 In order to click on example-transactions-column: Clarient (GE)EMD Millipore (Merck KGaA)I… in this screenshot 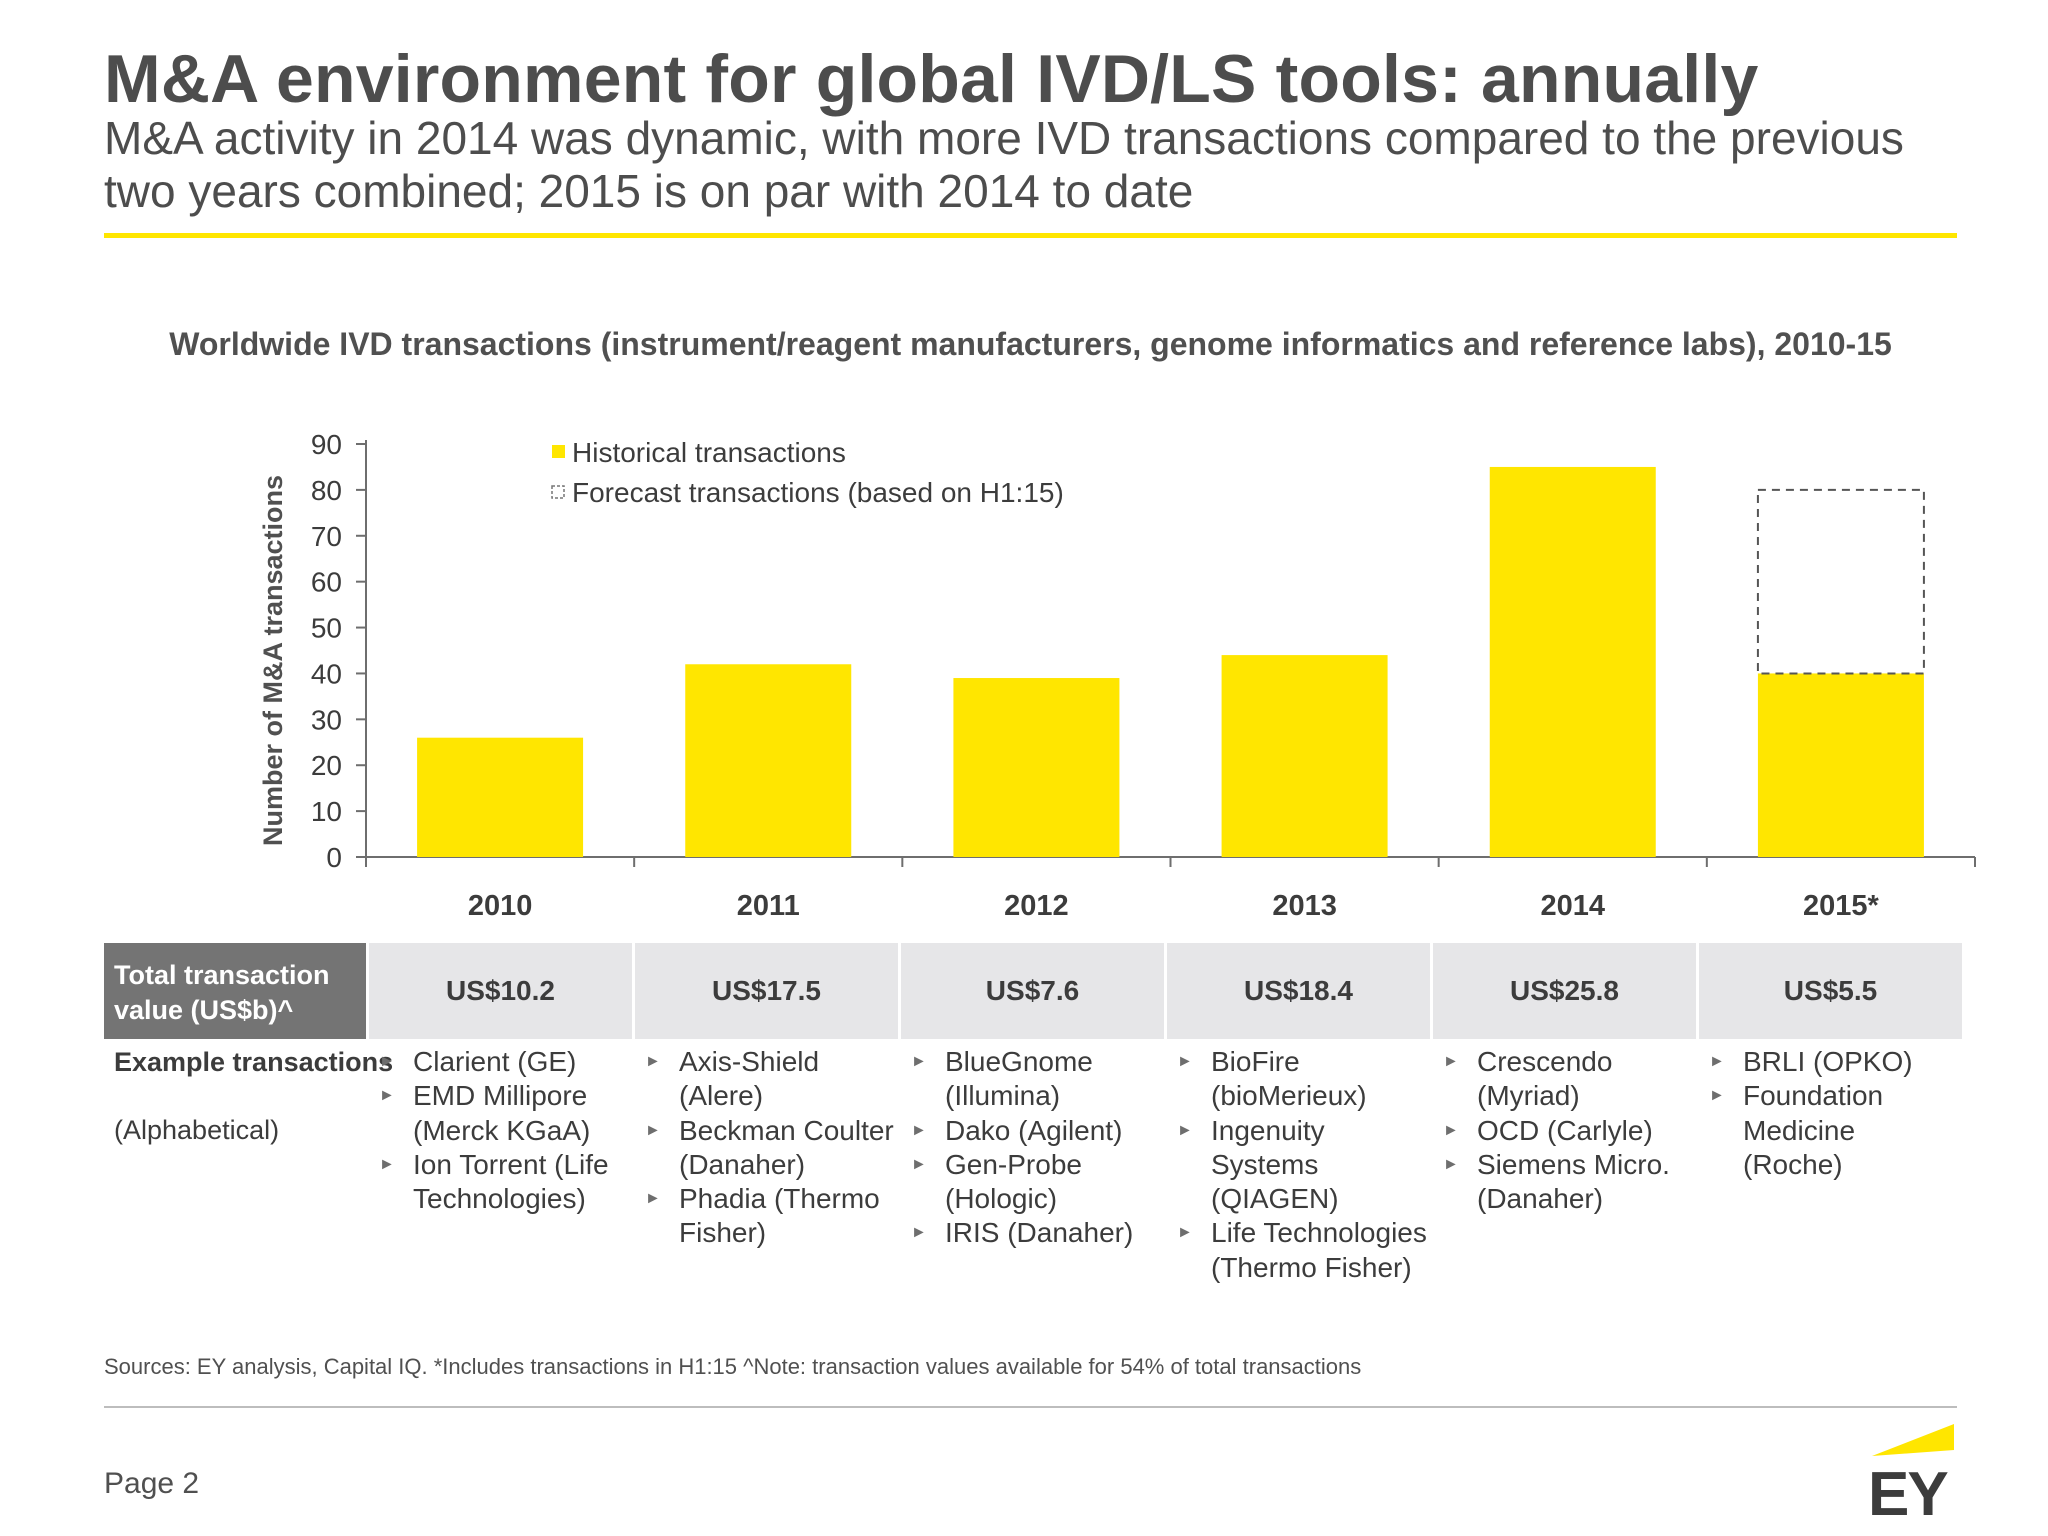, I will do `click(502, 1130)`.